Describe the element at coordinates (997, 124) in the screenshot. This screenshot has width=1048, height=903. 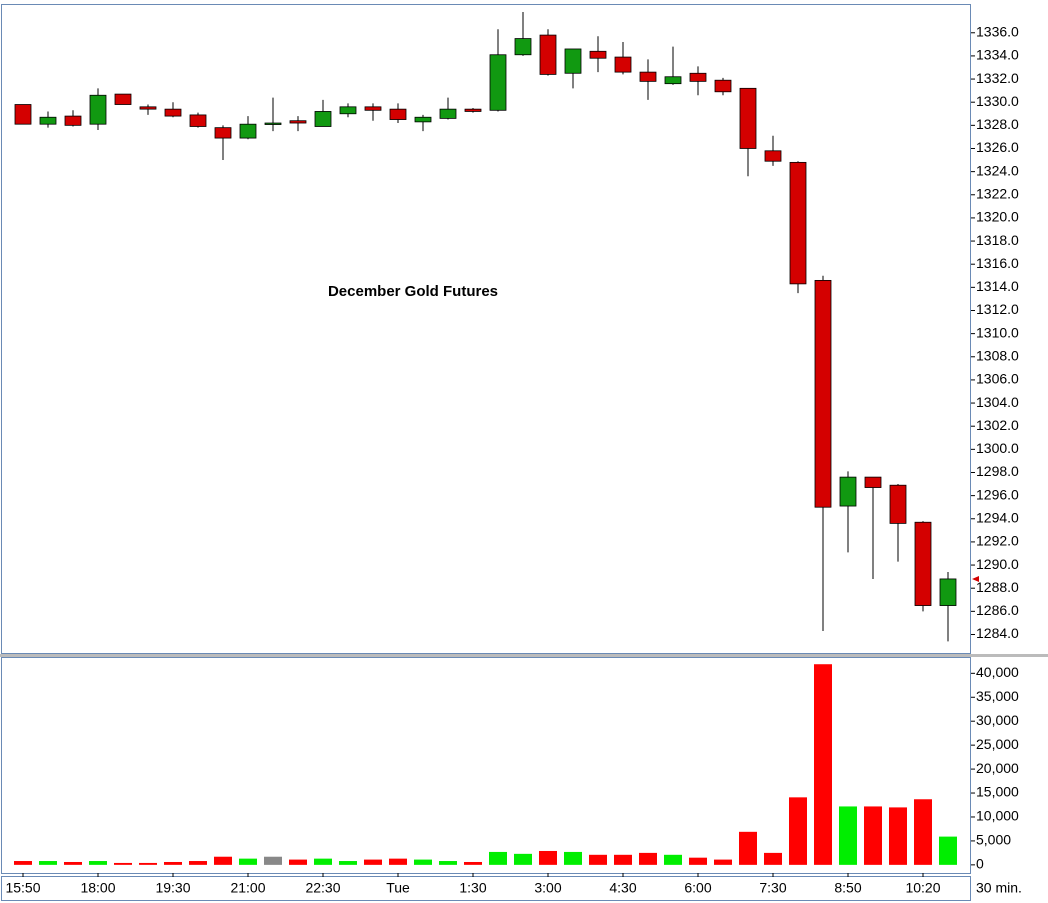
I see `y-tick-label: 1328.0` at that location.